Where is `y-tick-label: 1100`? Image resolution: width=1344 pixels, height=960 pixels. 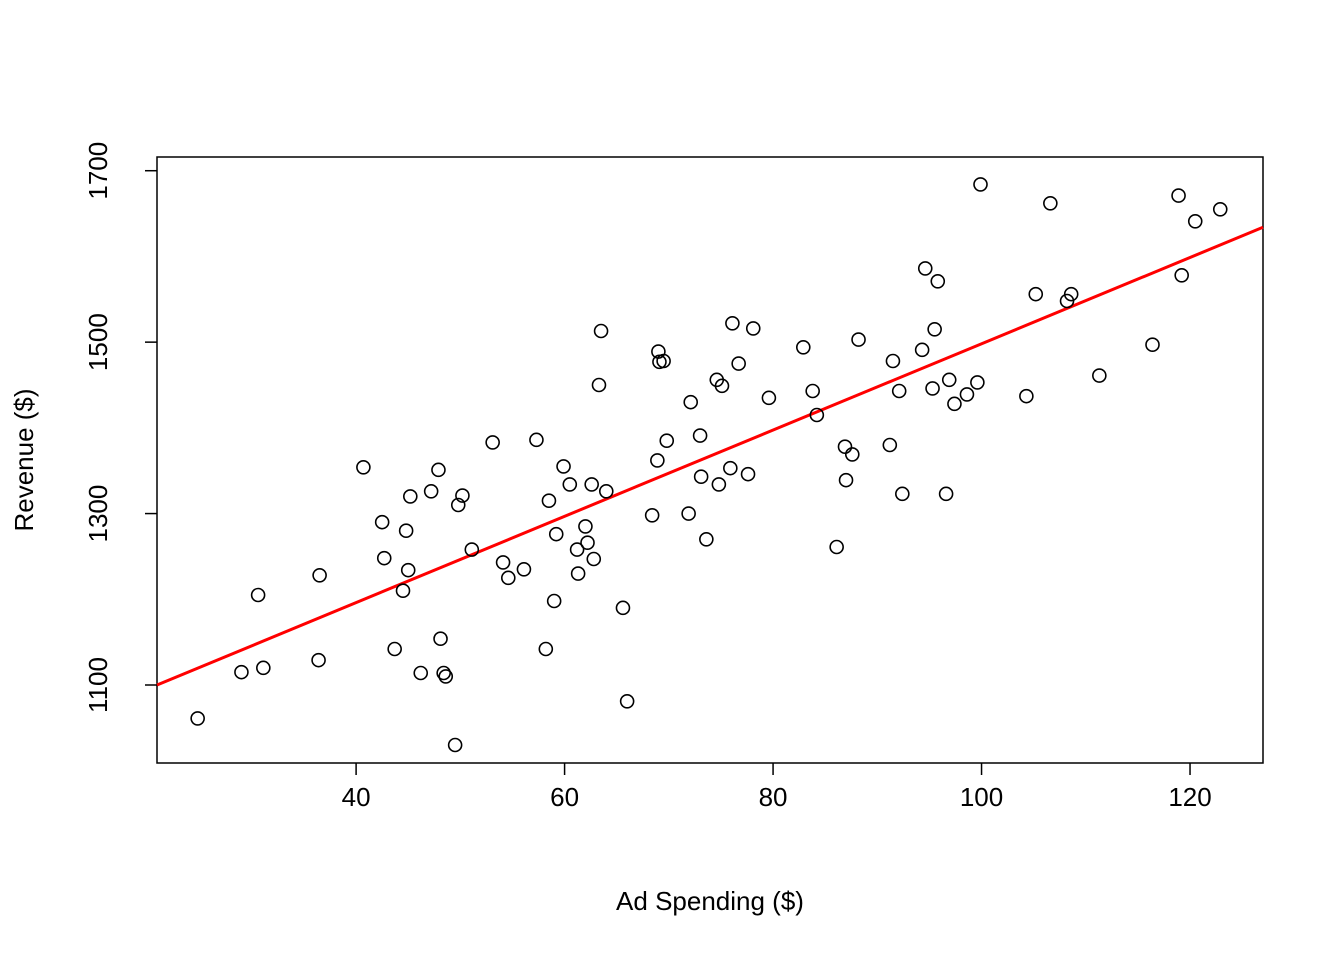 y-tick-label: 1100 is located at coordinates (98, 685).